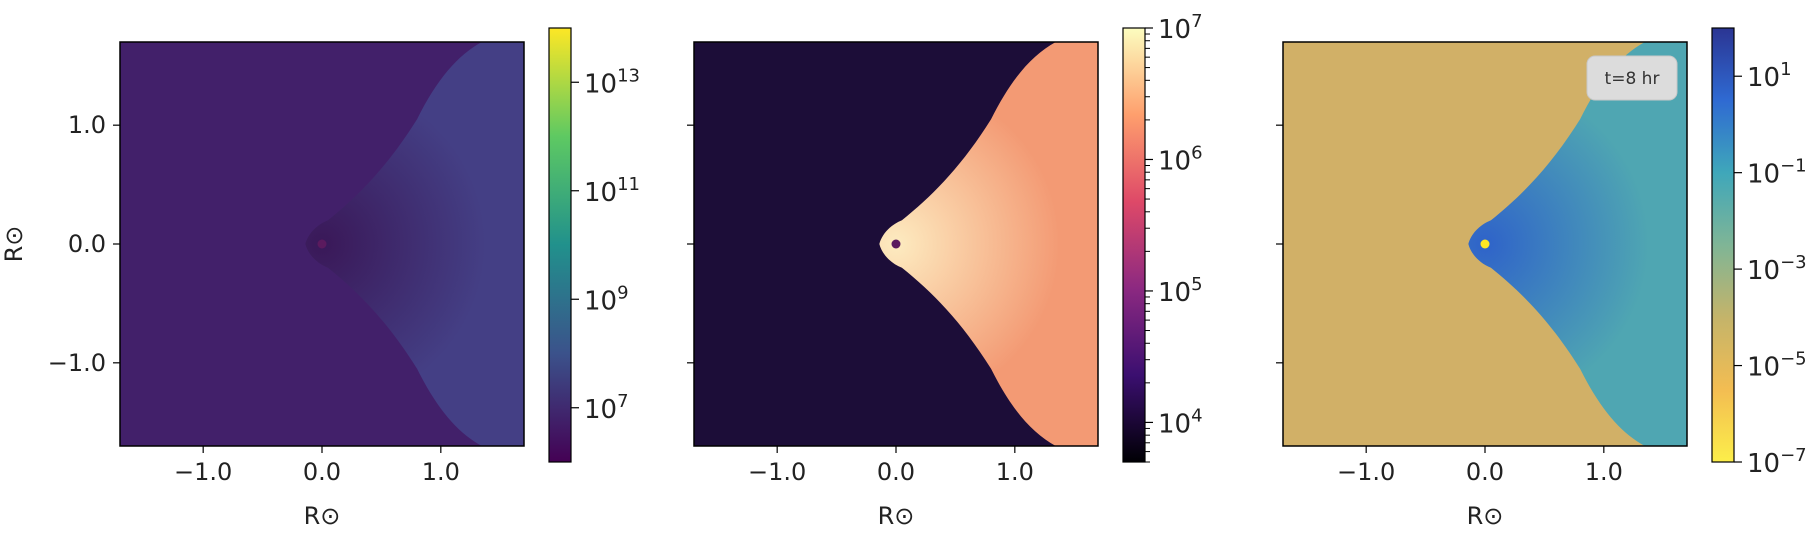 This screenshot has height=550, width=1820. I want to click on y-tick-label: −1.0, so click(77, 363).